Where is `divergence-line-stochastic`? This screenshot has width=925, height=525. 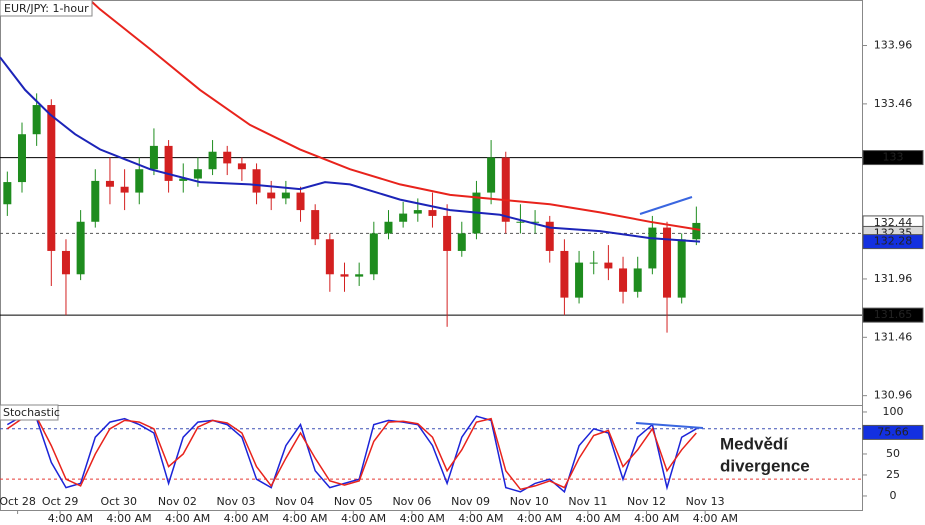
divergence-line-stochastic is located at coordinates (669, 425).